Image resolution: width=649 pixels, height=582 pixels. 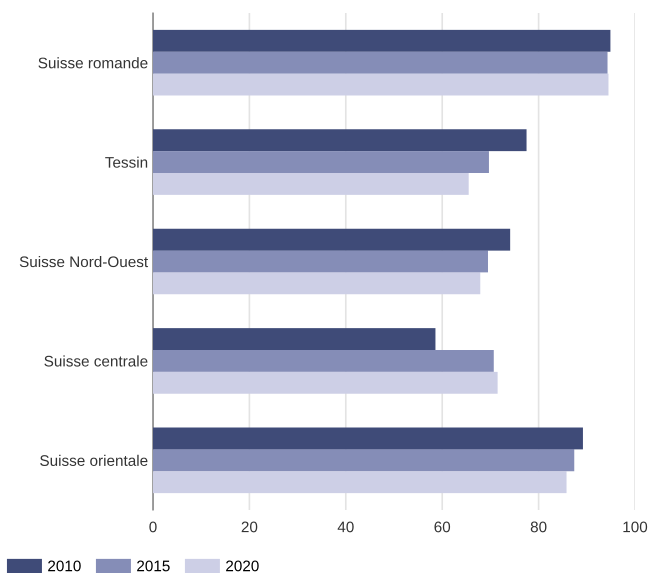 What do you see at coordinates (442, 527) in the screenshot?
I see `x-tick-label: 60` at bounding box center [442, 527].